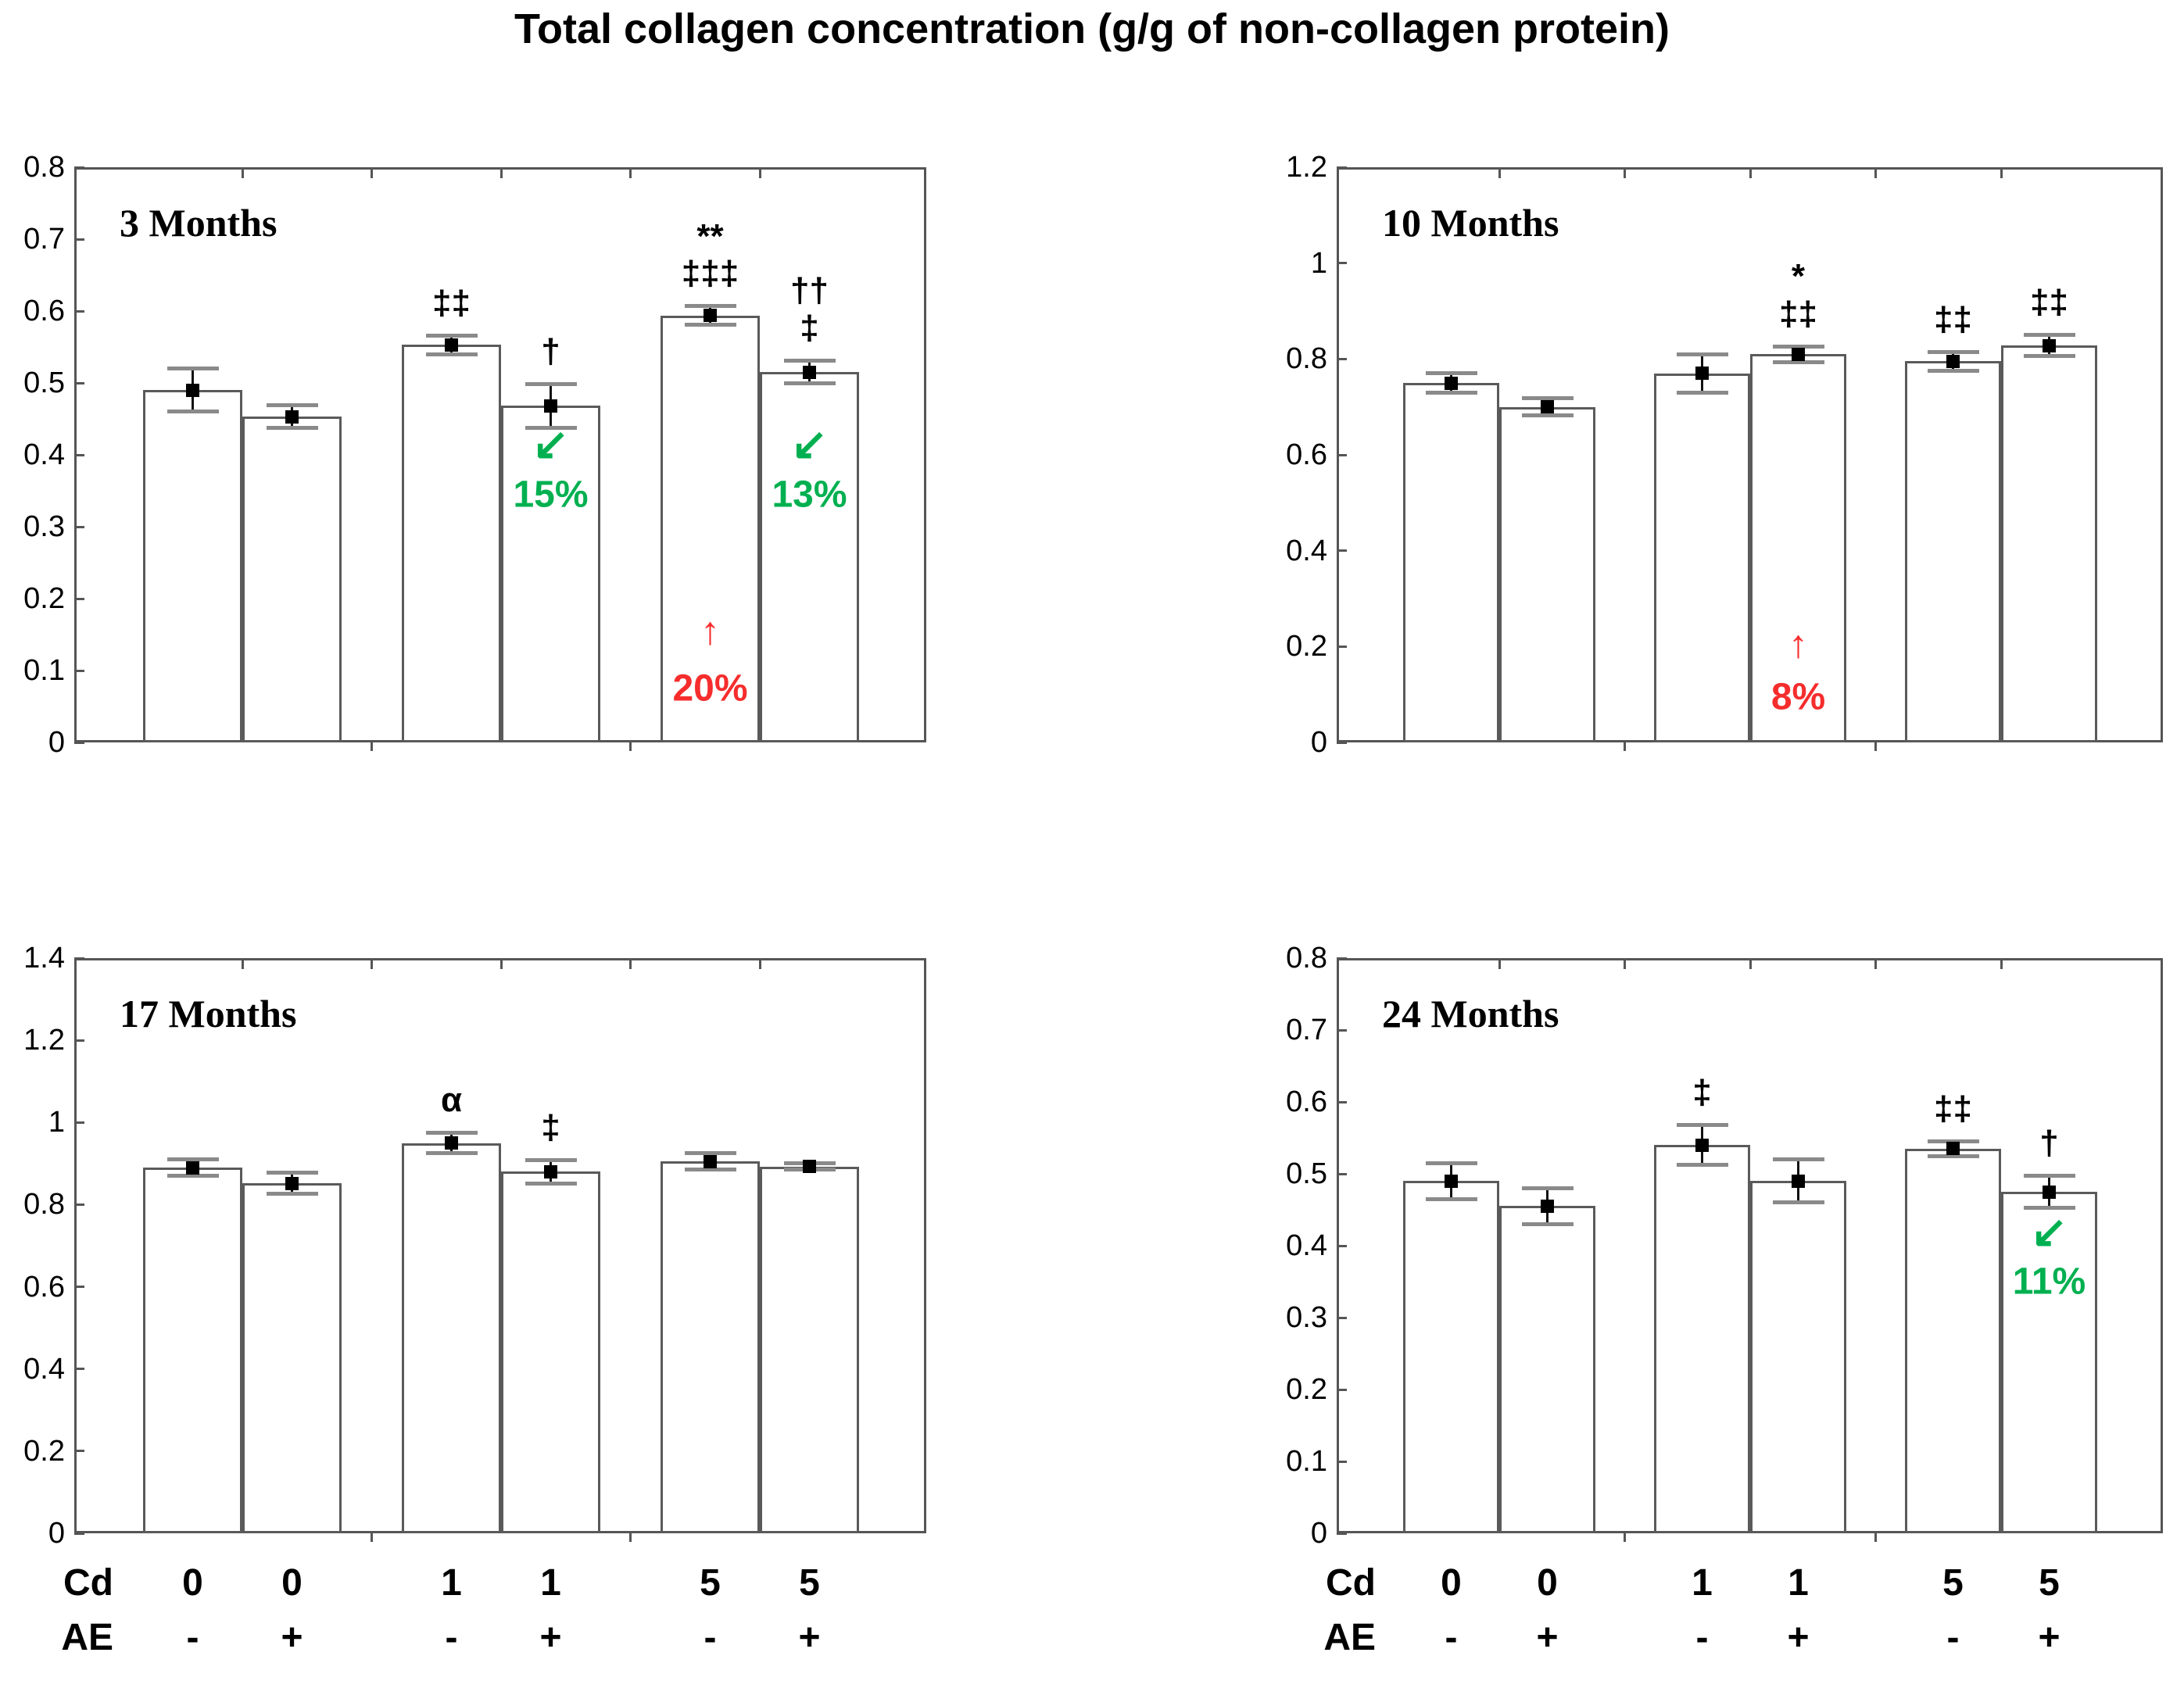 This screenshot has width=2184, height=1681. What do you see at coordinates (451, 1583) in the screenshot?
I see `cd-value: 1` at bounding box center [451, 1583].